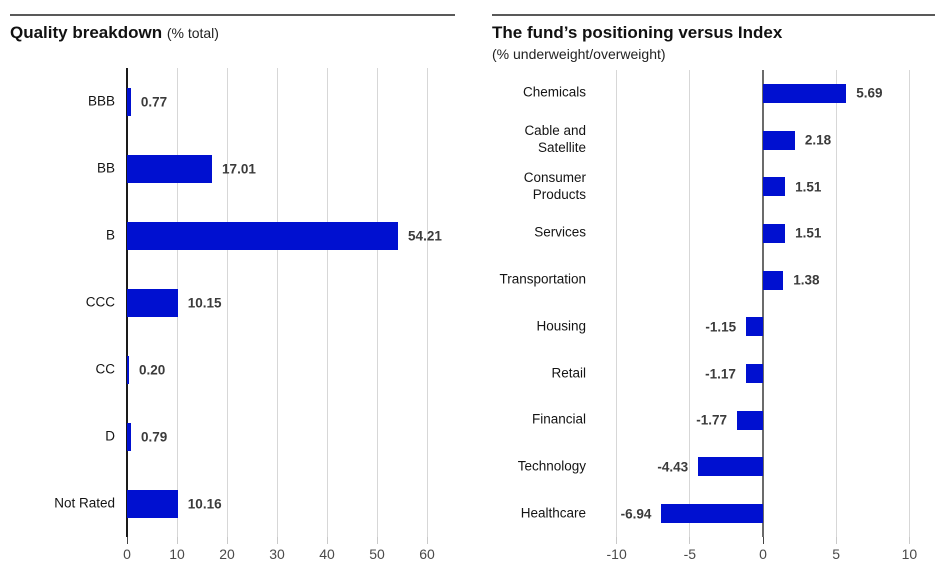 The height and width of the screenshot is (583, 946). Describe the element at coordinates (561, 326) in the screenshot. I see `category-label: Housing` at that location.